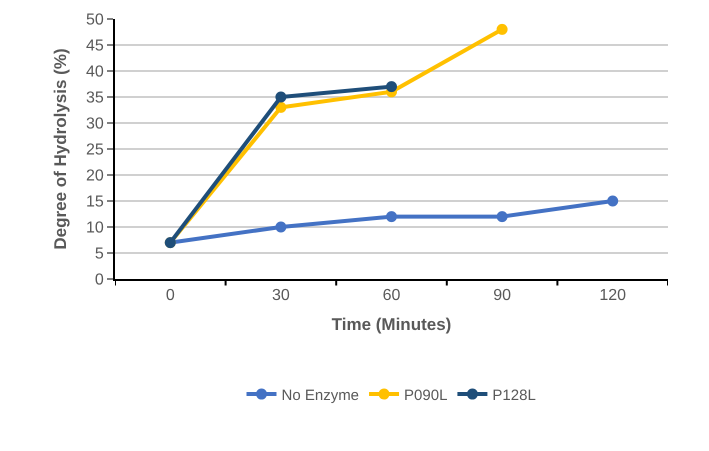 Image resolution: width=709 pixels, height=451 pixels. What do you see at coordinates (95, 202) in the screenshot?
I see `y-tick-label: 15` at bounding box center [95, 202].